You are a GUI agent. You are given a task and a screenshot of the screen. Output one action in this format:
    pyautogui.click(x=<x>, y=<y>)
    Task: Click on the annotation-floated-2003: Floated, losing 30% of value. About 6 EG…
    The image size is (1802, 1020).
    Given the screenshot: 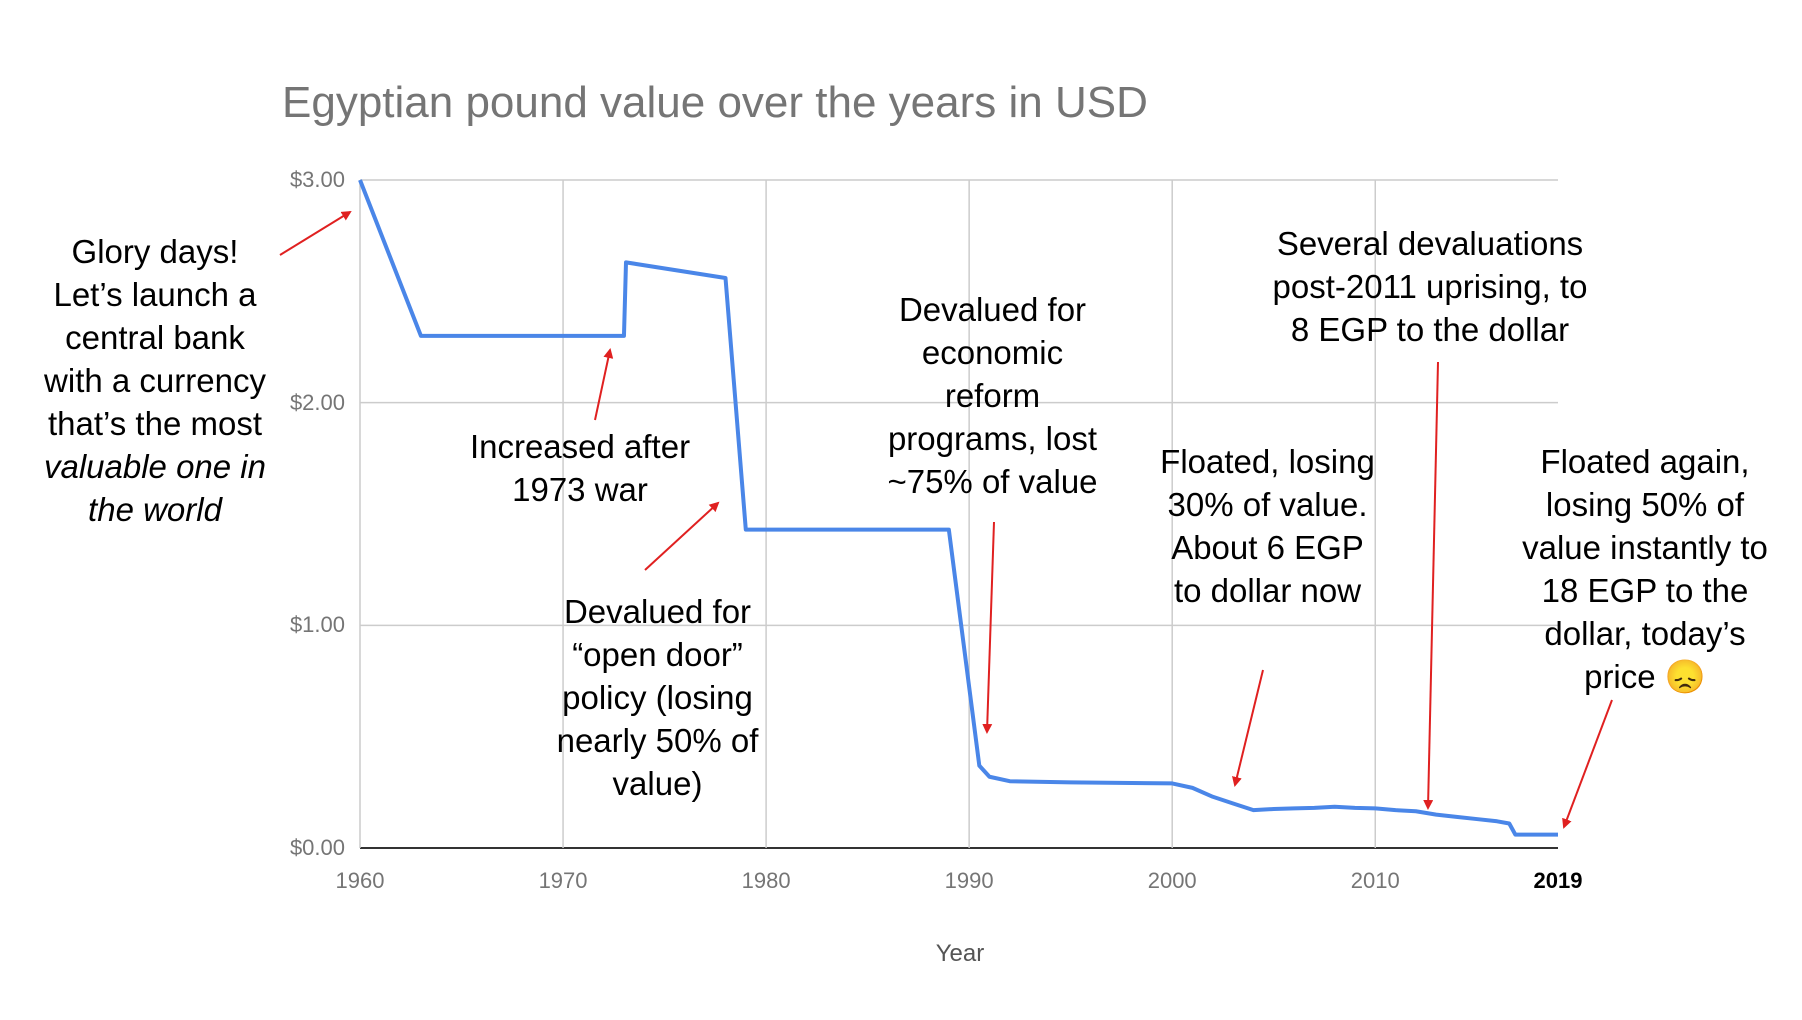 What is the action you would take?
    pyautogui.click(x=1267, y=526)
    